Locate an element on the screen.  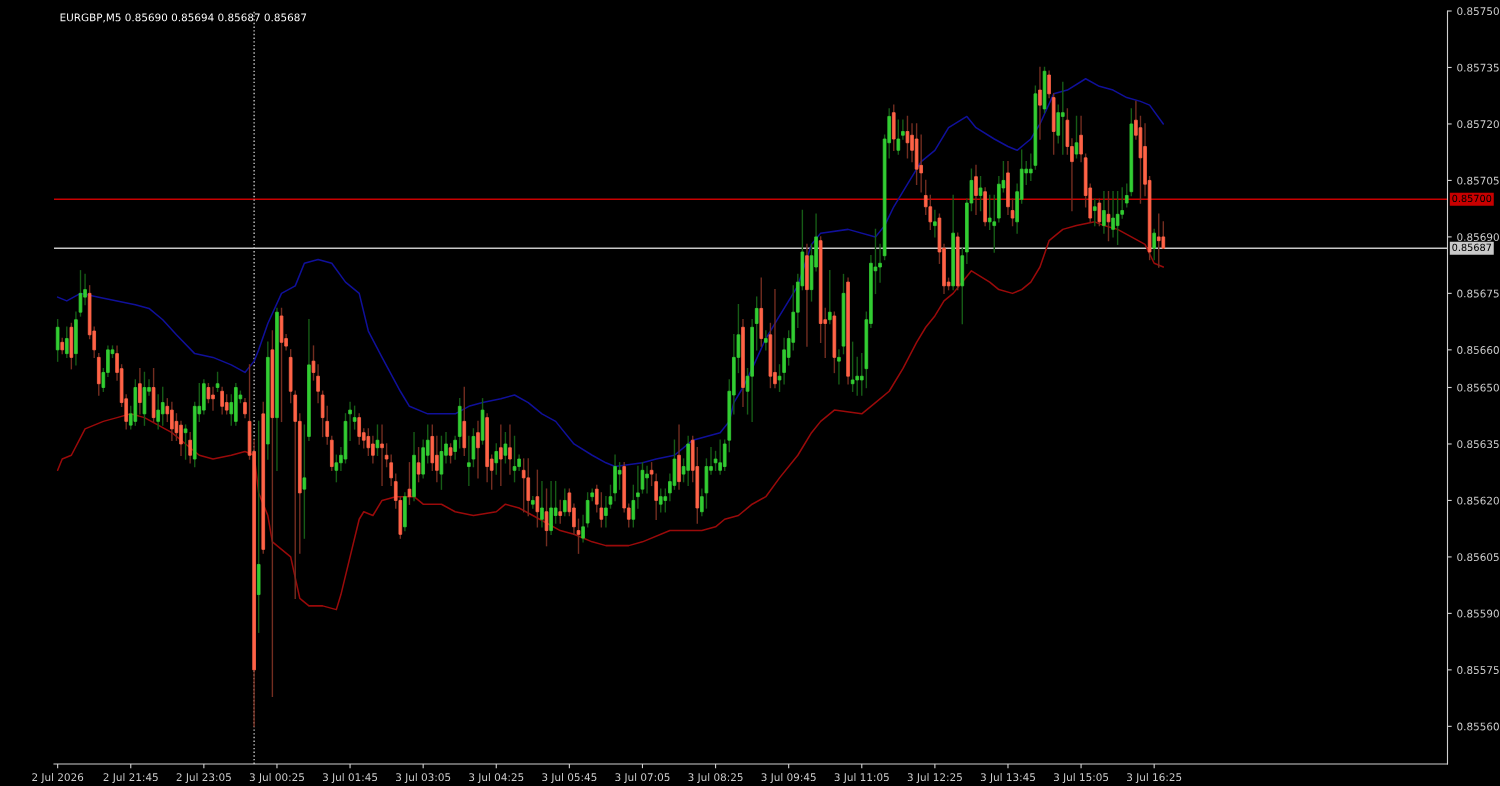
x-tick-label: 2 Jul 2026 is located at coordinates (58, 778).